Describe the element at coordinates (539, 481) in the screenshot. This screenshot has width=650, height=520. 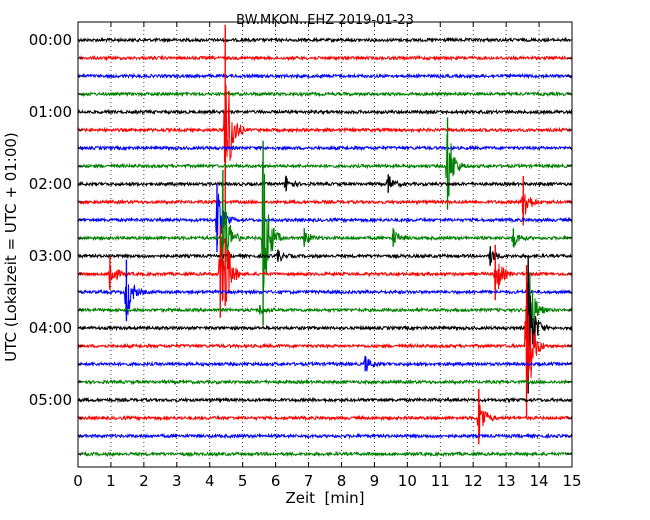
I see `x-tick-label: 14` at that location.